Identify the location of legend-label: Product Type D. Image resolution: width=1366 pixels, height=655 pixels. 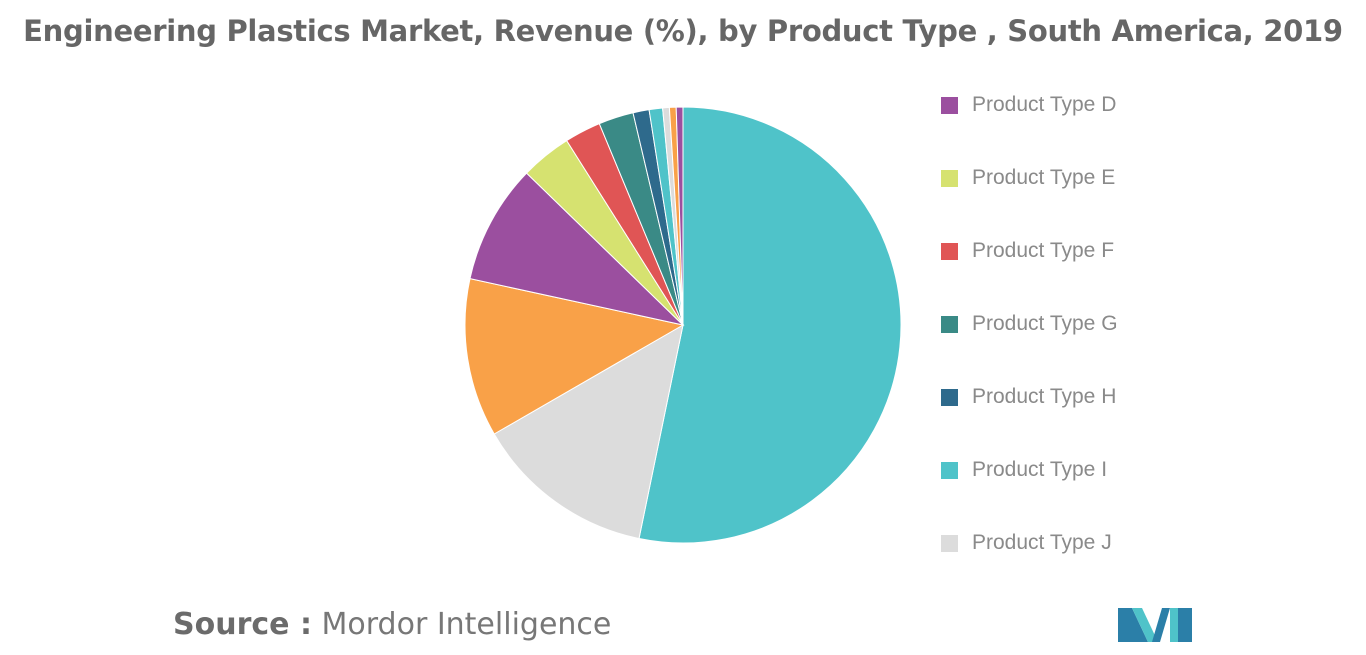
(1044, 104).